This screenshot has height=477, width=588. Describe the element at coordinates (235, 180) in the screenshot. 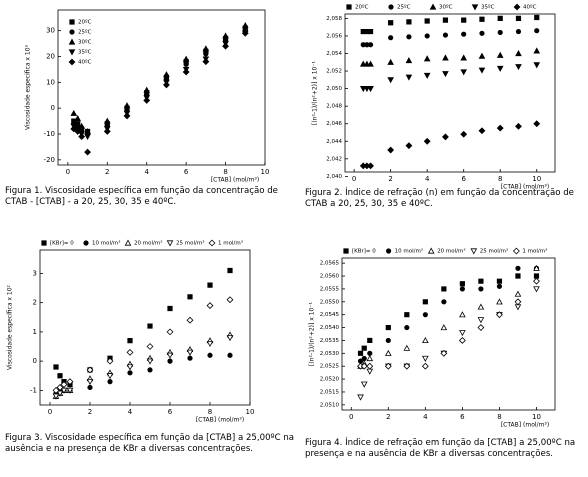

I see `x-axis-label: [CTAB] (mol/m³)` at that location.